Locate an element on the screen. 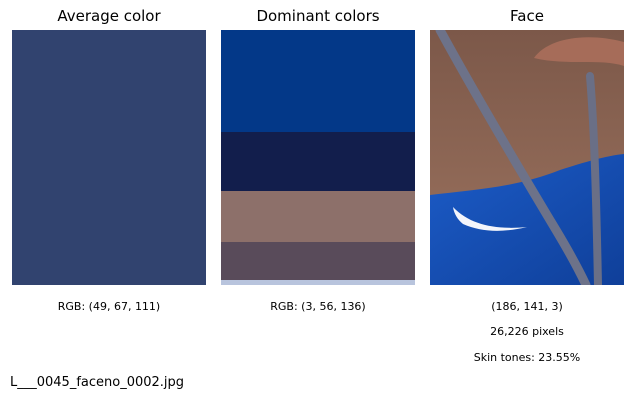 This screenshot has width=632, height=401. average-color-title: Average color is located at coordinates (109, 16).